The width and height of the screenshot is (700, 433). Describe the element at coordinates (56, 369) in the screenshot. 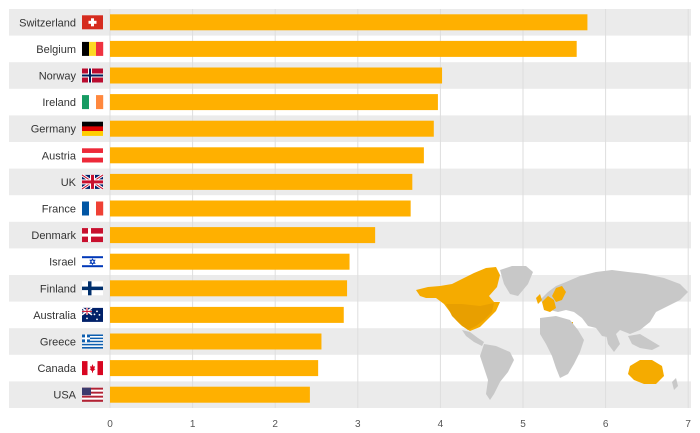

I see `category-label: Canada` at that location.